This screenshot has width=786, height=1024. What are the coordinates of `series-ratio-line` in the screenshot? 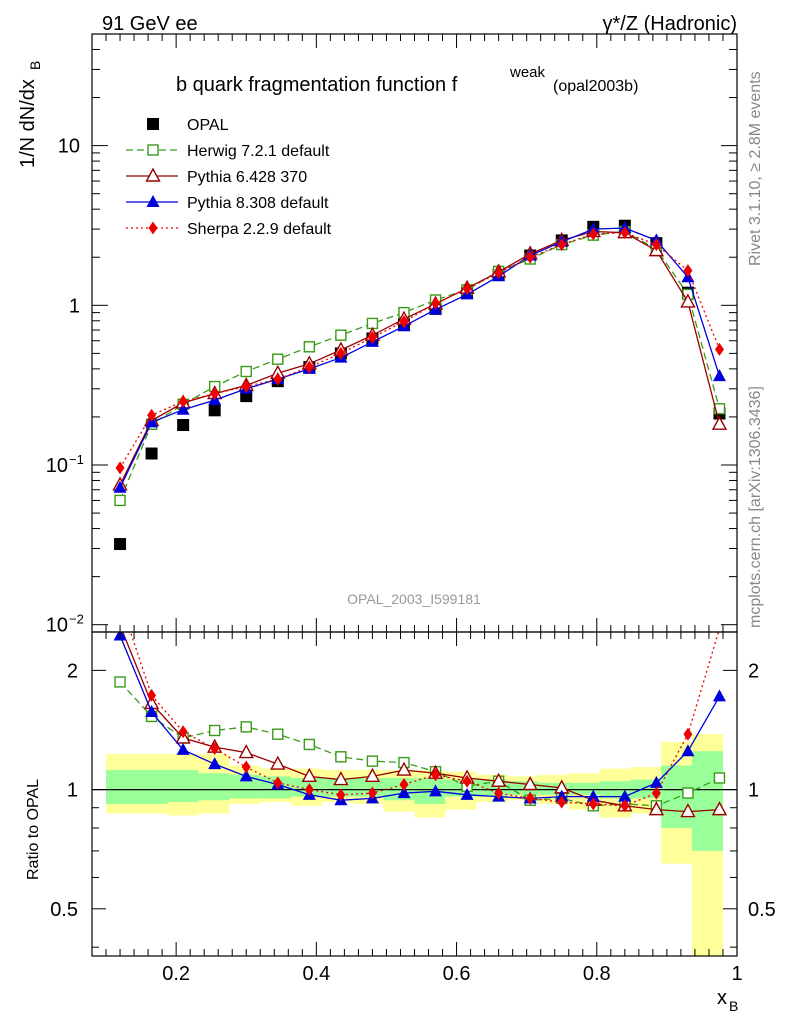 It's located at (424, 719).